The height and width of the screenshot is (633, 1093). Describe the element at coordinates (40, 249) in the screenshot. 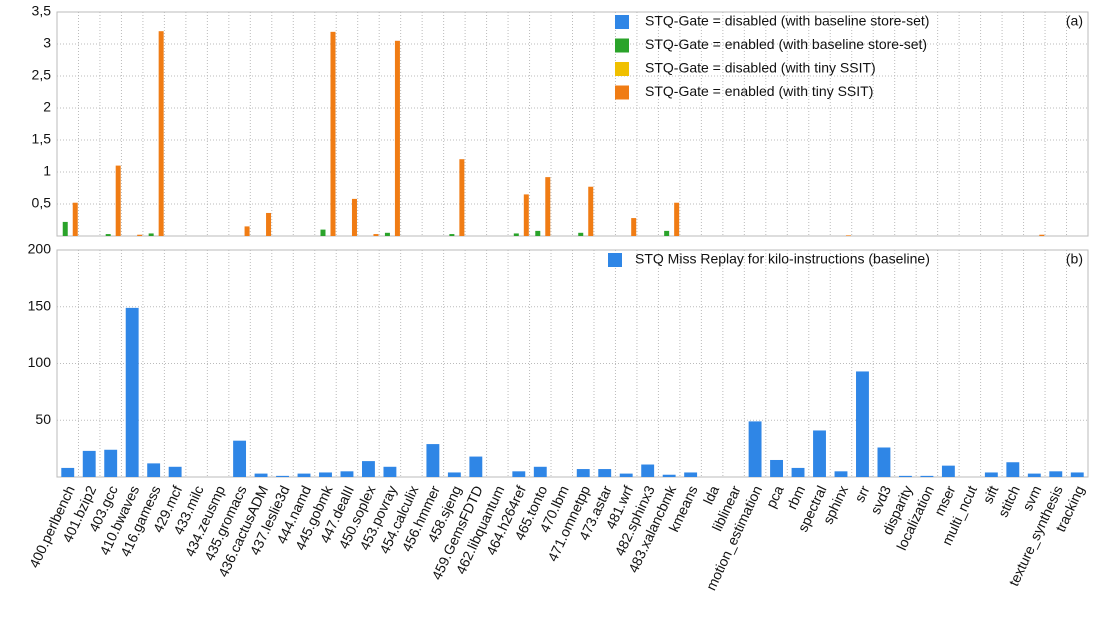

I see `y-tick-label: 200` at that location.